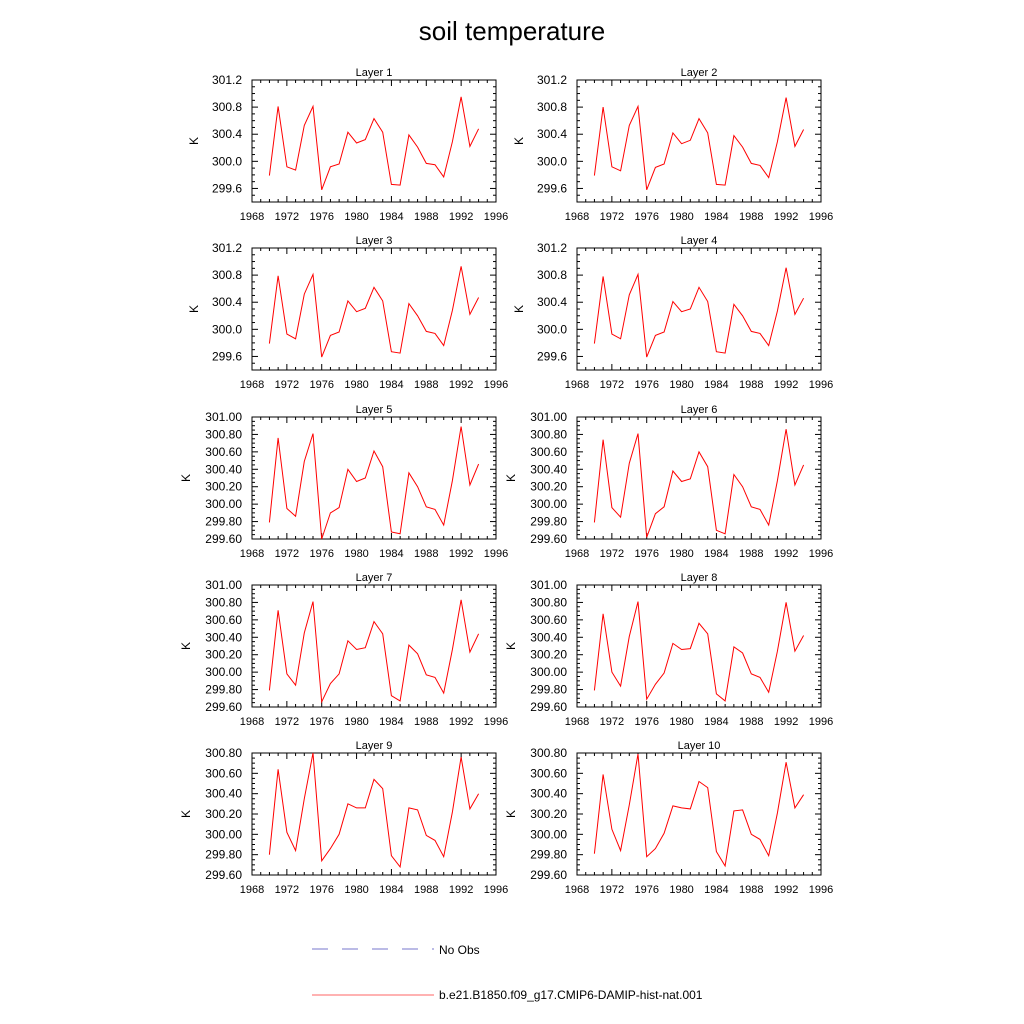 Image resolution: width=1024 pixels, height=1024 pixels. I want to click on panel-title: Layer 10, so click(699, 746).